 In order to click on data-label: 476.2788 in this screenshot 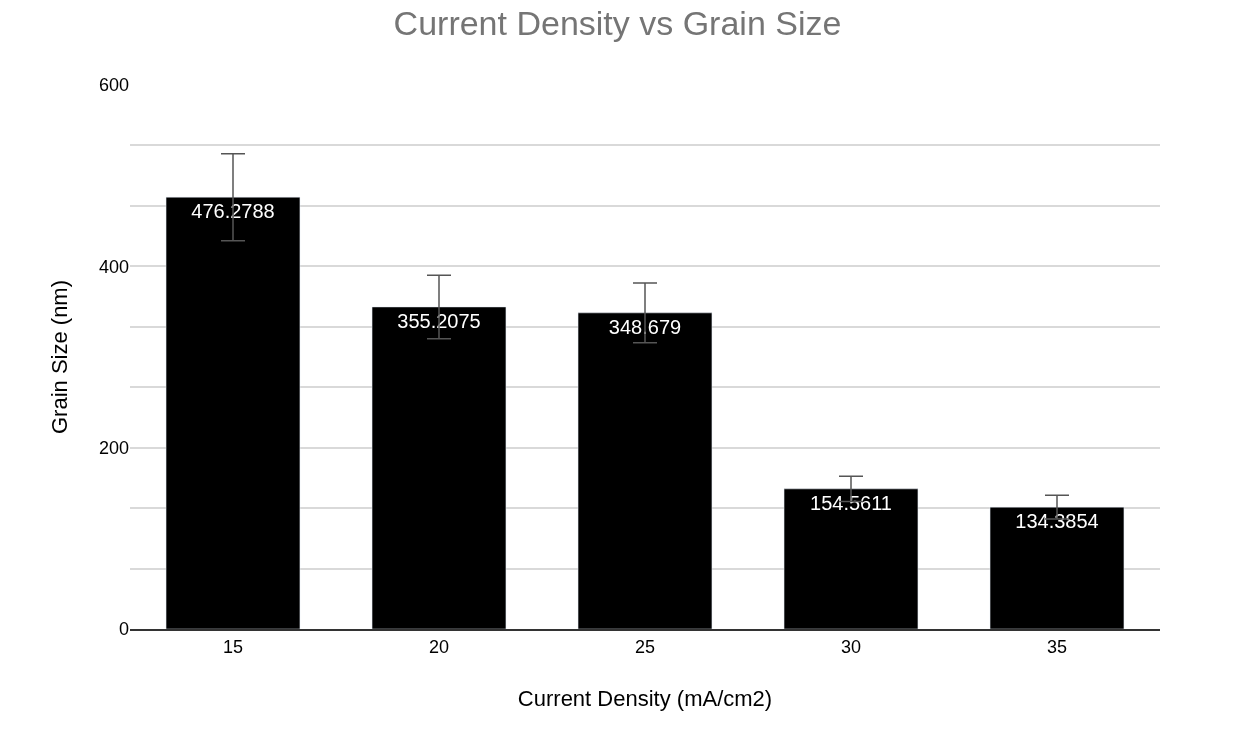, I will do `click(233, 211)`.